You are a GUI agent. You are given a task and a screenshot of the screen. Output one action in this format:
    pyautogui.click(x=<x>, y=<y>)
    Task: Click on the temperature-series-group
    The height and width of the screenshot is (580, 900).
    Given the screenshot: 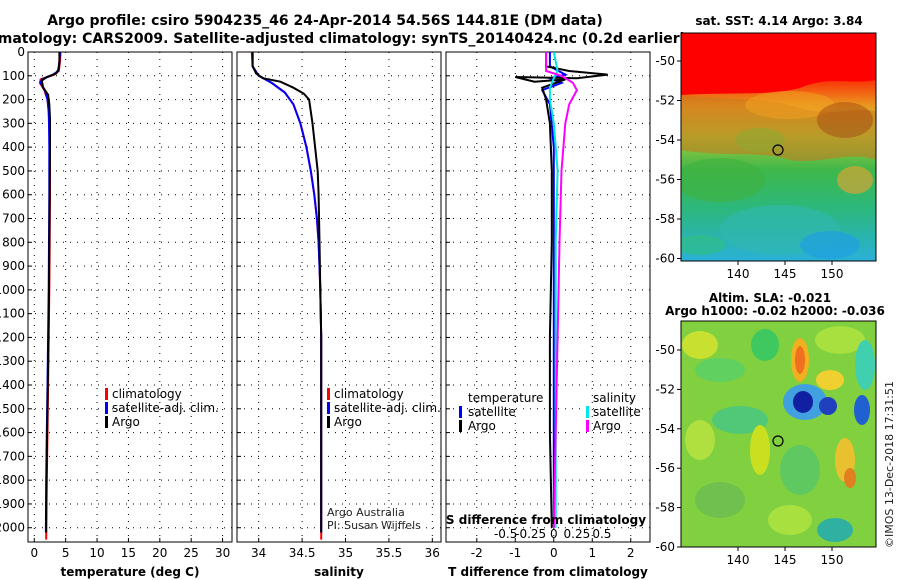 What is the action you would take?
    pyautogui.click(x=50, y=296)
    